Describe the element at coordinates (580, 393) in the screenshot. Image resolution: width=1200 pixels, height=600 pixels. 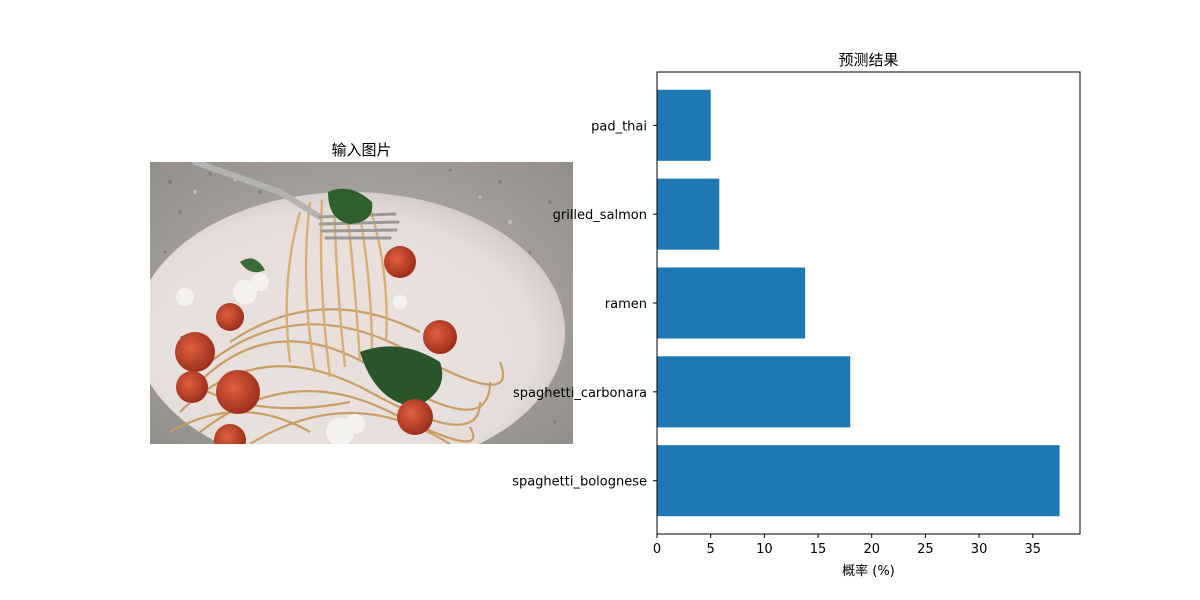
I see `y-tick-label: spaghetti_carbonara` at that location.